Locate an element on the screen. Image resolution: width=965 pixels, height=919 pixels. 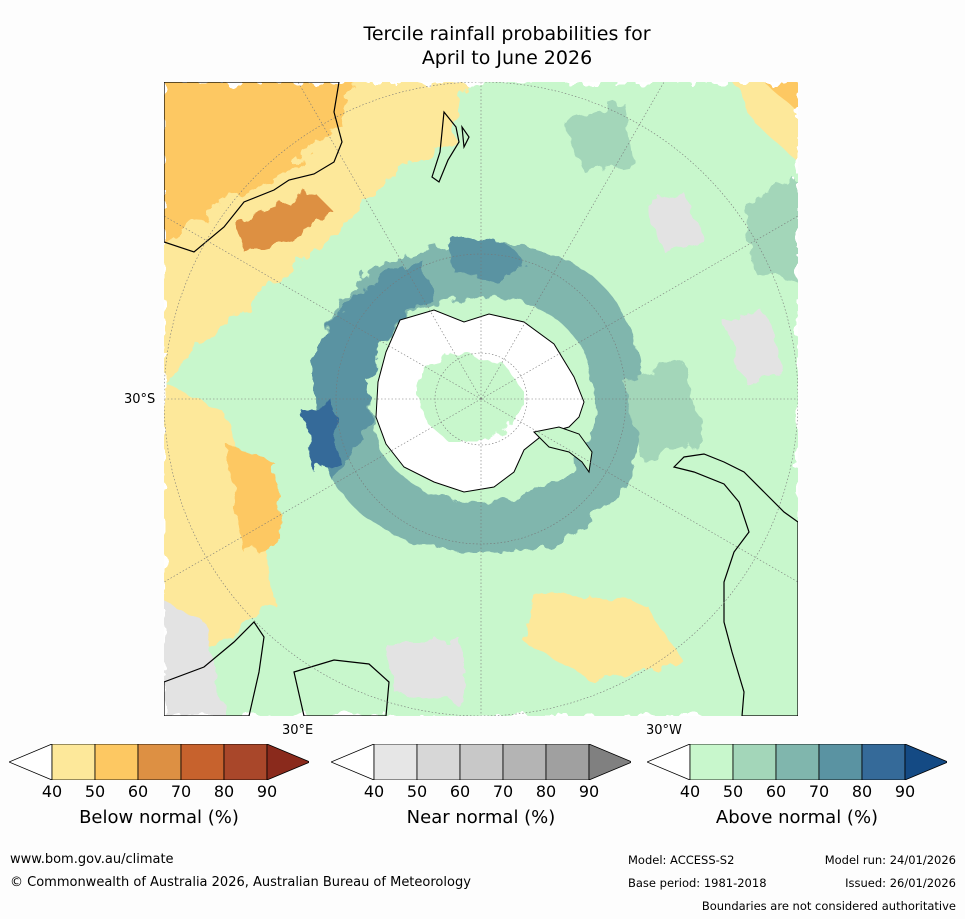
longitude-label-30e: 30°E is located at coordinates (298, 730).